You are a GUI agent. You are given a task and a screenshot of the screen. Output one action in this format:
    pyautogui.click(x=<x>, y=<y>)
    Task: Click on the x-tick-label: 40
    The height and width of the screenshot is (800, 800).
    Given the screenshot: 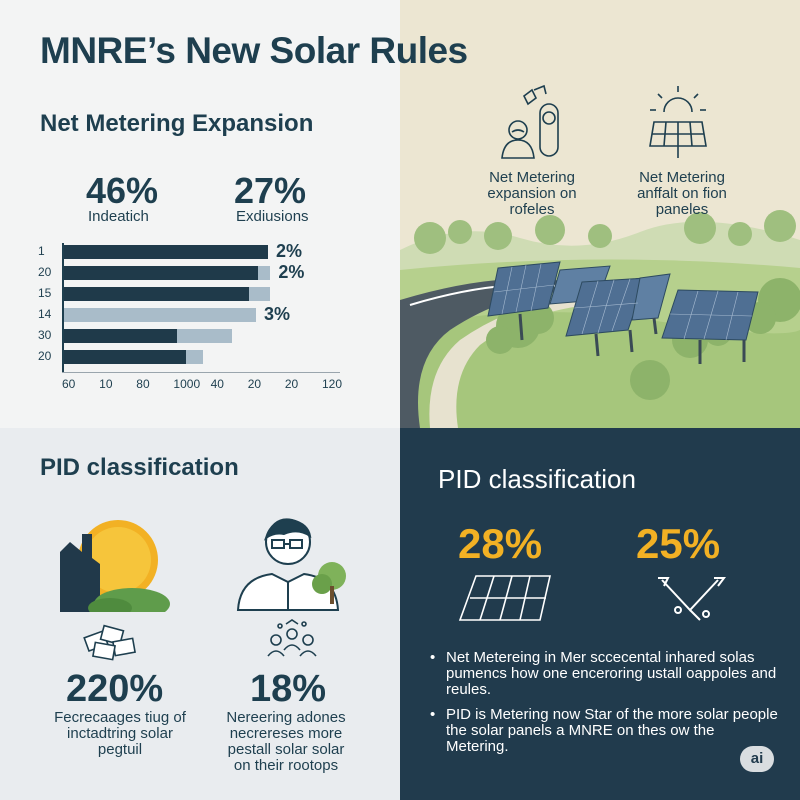 What is the action you would take?
    pyautogui.click(x=217, y=384)
    